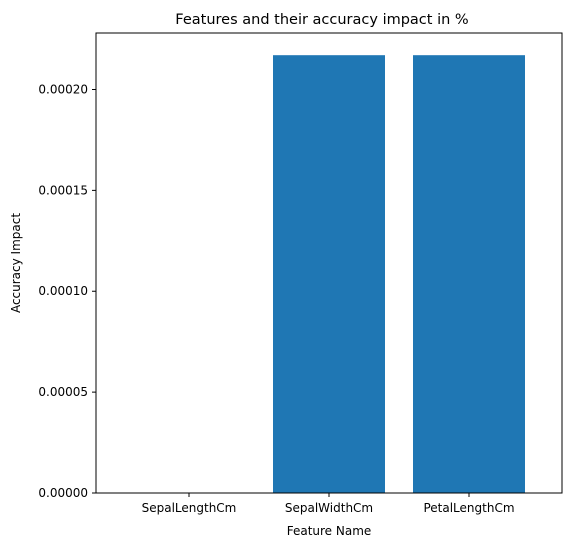 The image size is (571, 547). What do you see at coordinates (63, 493) in the screenshot?
I see `y-tick-label: 0.00000` at bounding box center [63, 493].